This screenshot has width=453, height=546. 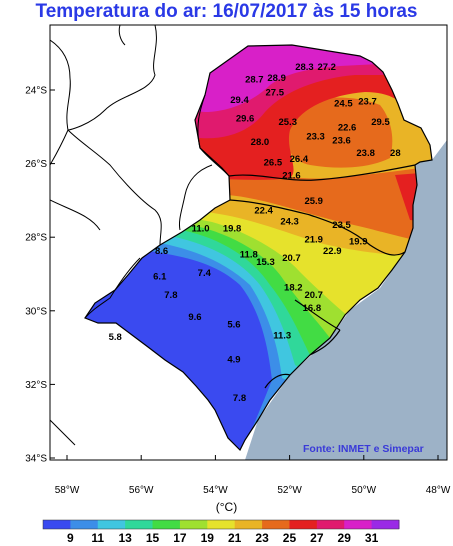 I want to click on station-value: 11.8, so click(x=249, y=254).